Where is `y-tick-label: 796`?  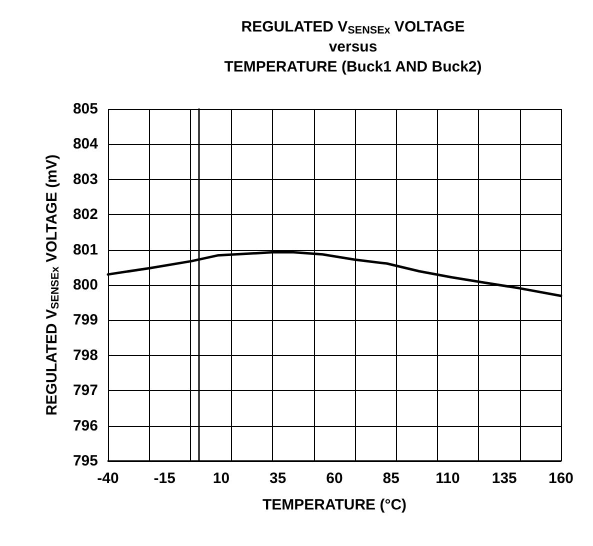
y-tick-label: 796 is located at coordinates (85, 425).